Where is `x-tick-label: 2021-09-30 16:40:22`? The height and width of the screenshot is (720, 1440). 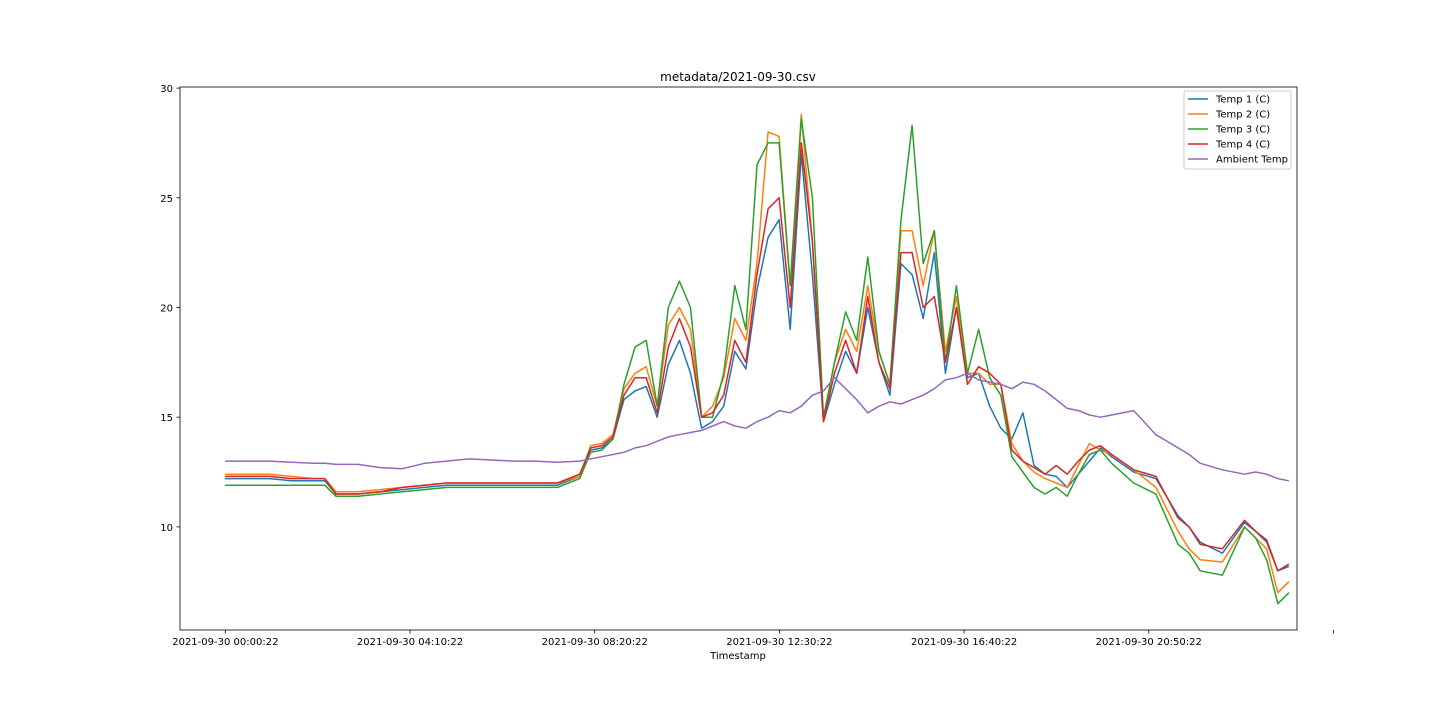 x-tick-label: 2021-09-30 16:40:22 is located at coordinates (964, 642).